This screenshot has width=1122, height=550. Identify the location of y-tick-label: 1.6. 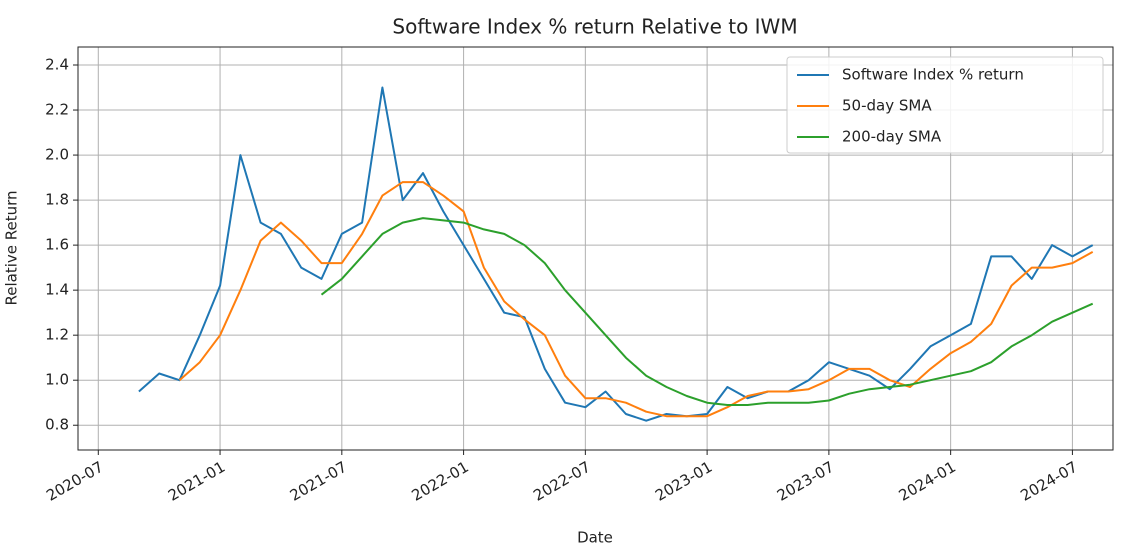
(57, 245).